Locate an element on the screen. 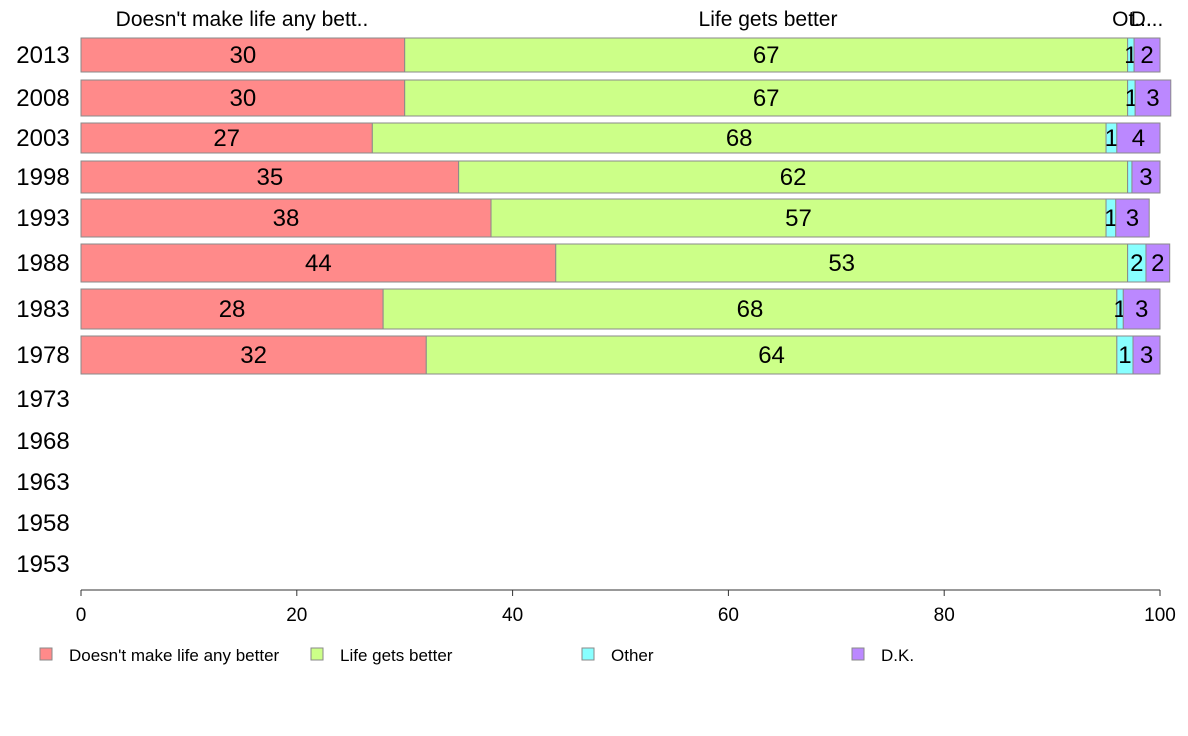 This screenshot has height=736, width=1188. bar-value-label: 28 is located at coordinates (232, 309).